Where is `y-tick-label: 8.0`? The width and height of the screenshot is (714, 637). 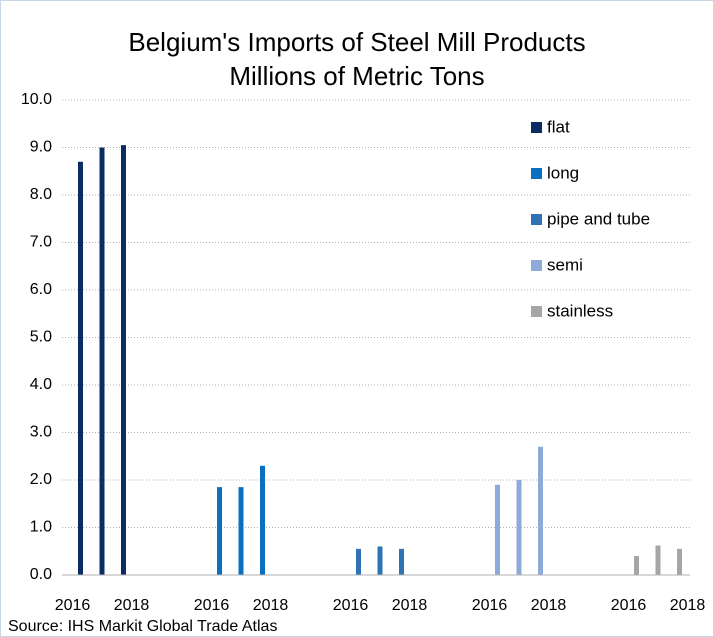 y-tick-label: 8.0 is located at coordinates (41, 194).